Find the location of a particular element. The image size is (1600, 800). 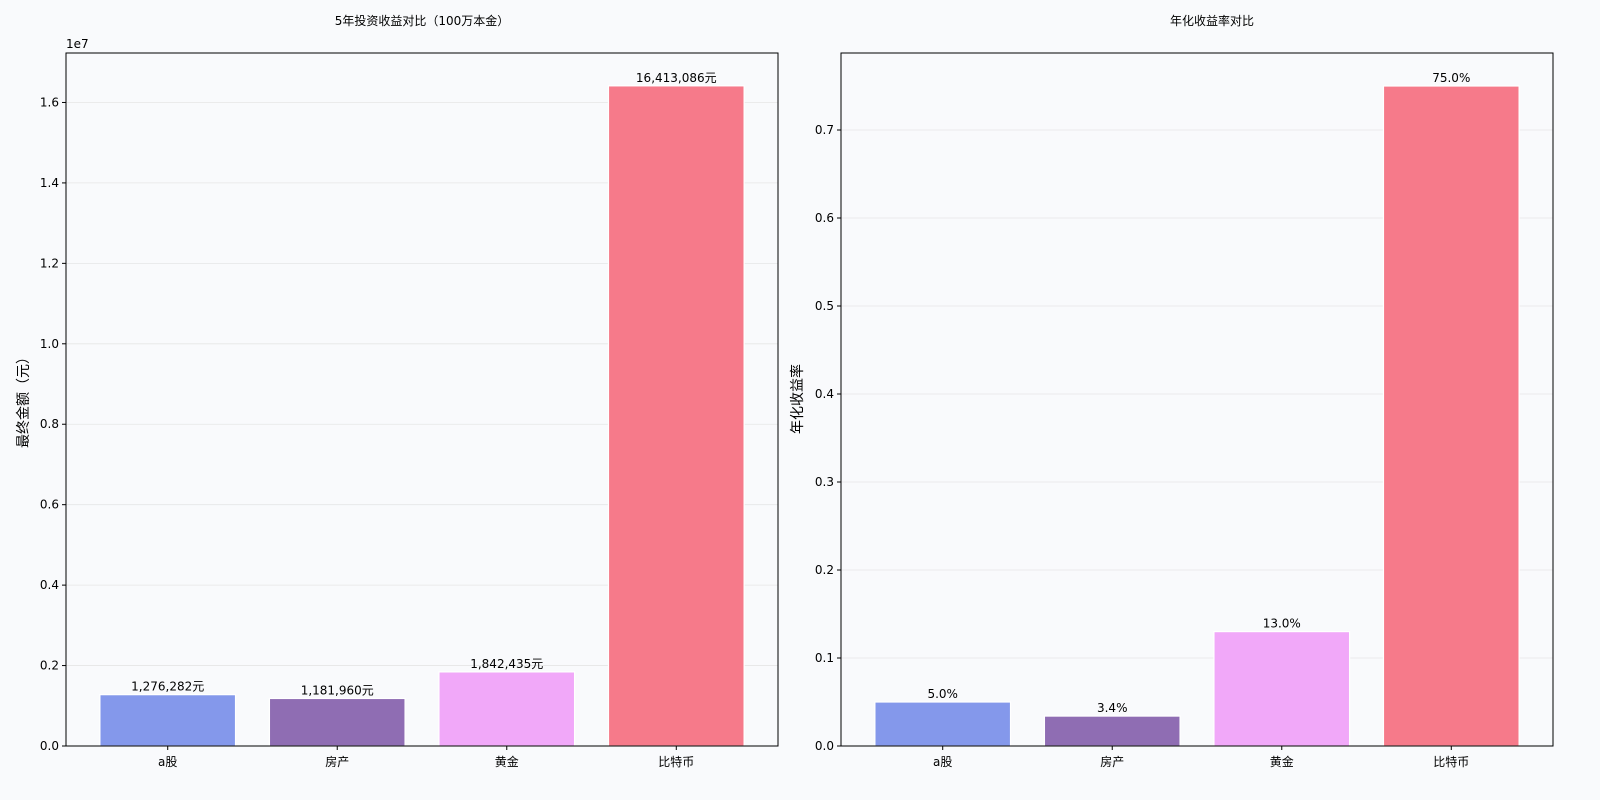

data-label: 13.0% is located at coordinates (1282, 624).